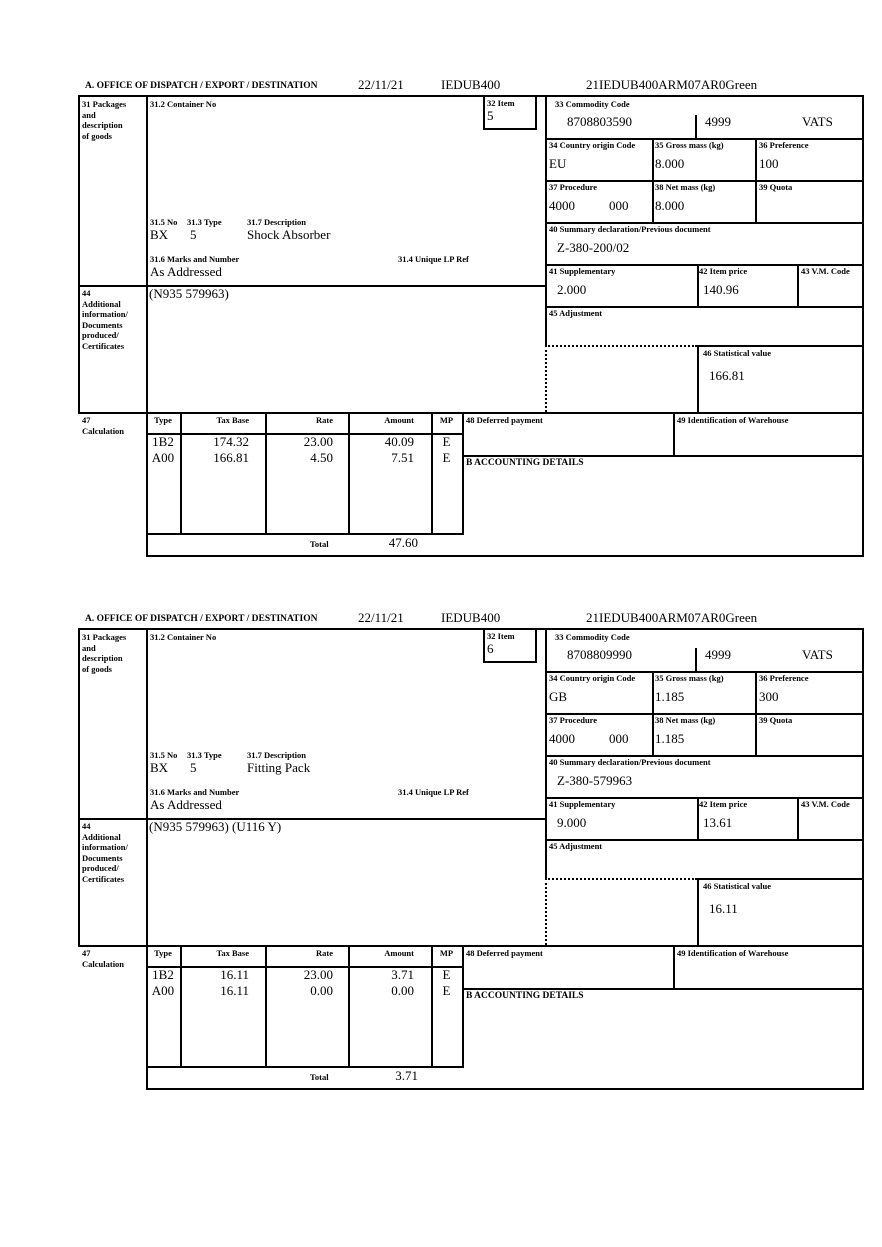 This screenshot has width=882, height=1247. What do you see at coordinates (490, 115) in the screenshot?
I see `item-number-value: 5` at bounding box center [490, 115].